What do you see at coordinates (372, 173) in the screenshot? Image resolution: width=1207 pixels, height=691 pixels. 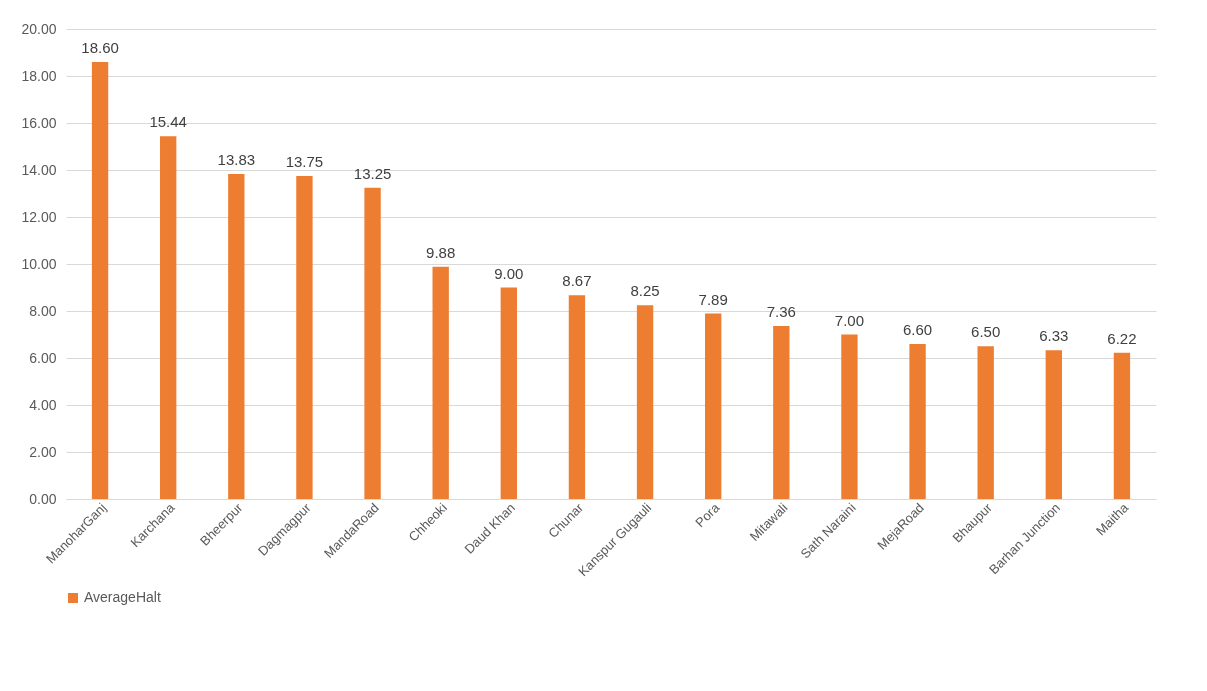 I see `data-label: 13.25` at bounding box center [372, 173].